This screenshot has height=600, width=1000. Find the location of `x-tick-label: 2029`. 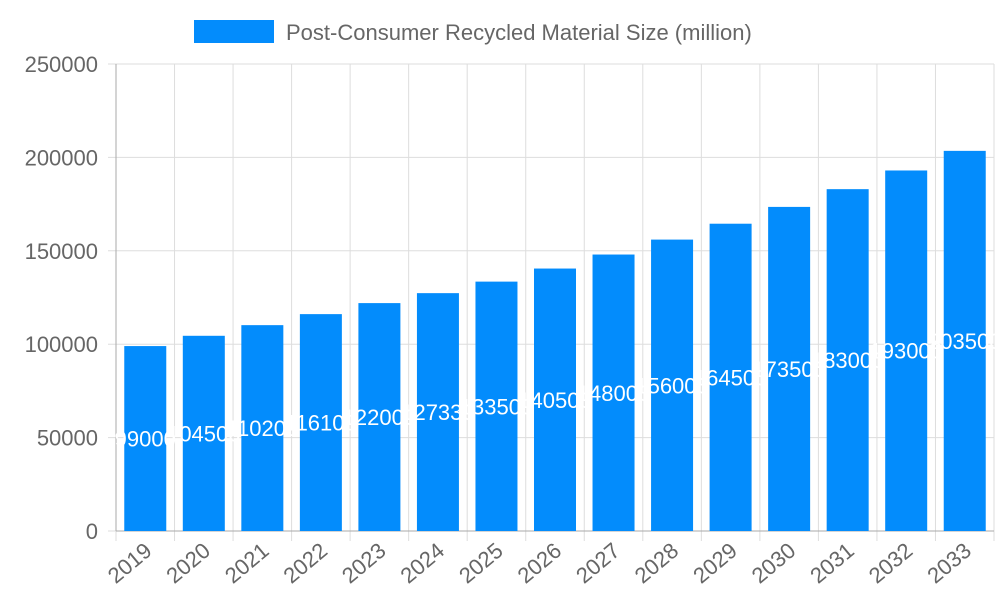

x-tick-label: 2029 is located at coordinates (715, 563).